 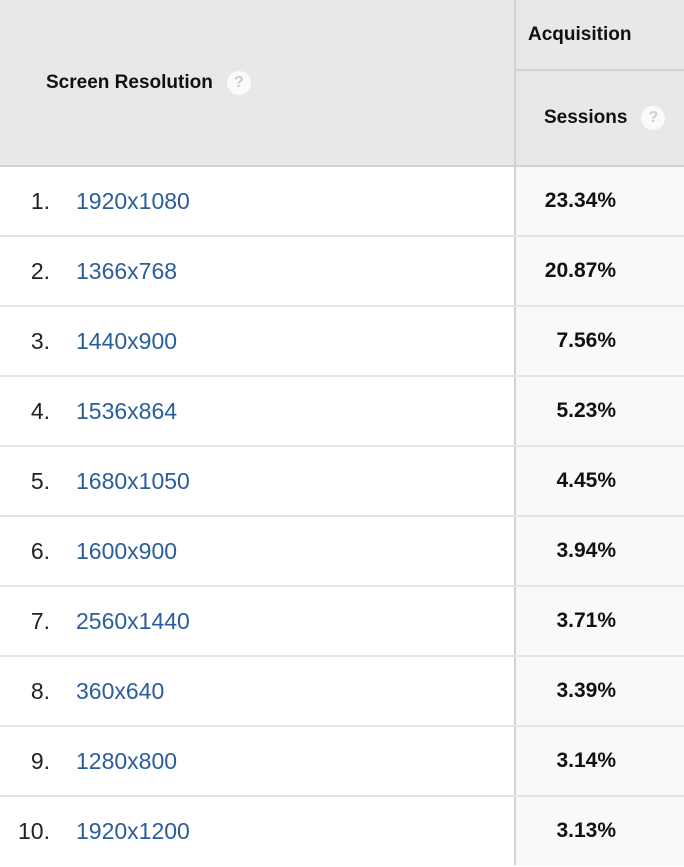 What do you see at coordinates (342, 272) in the screenshot?
I see `table-row: 2. 1366x768 20.87%` at bounding box center [342, 272].